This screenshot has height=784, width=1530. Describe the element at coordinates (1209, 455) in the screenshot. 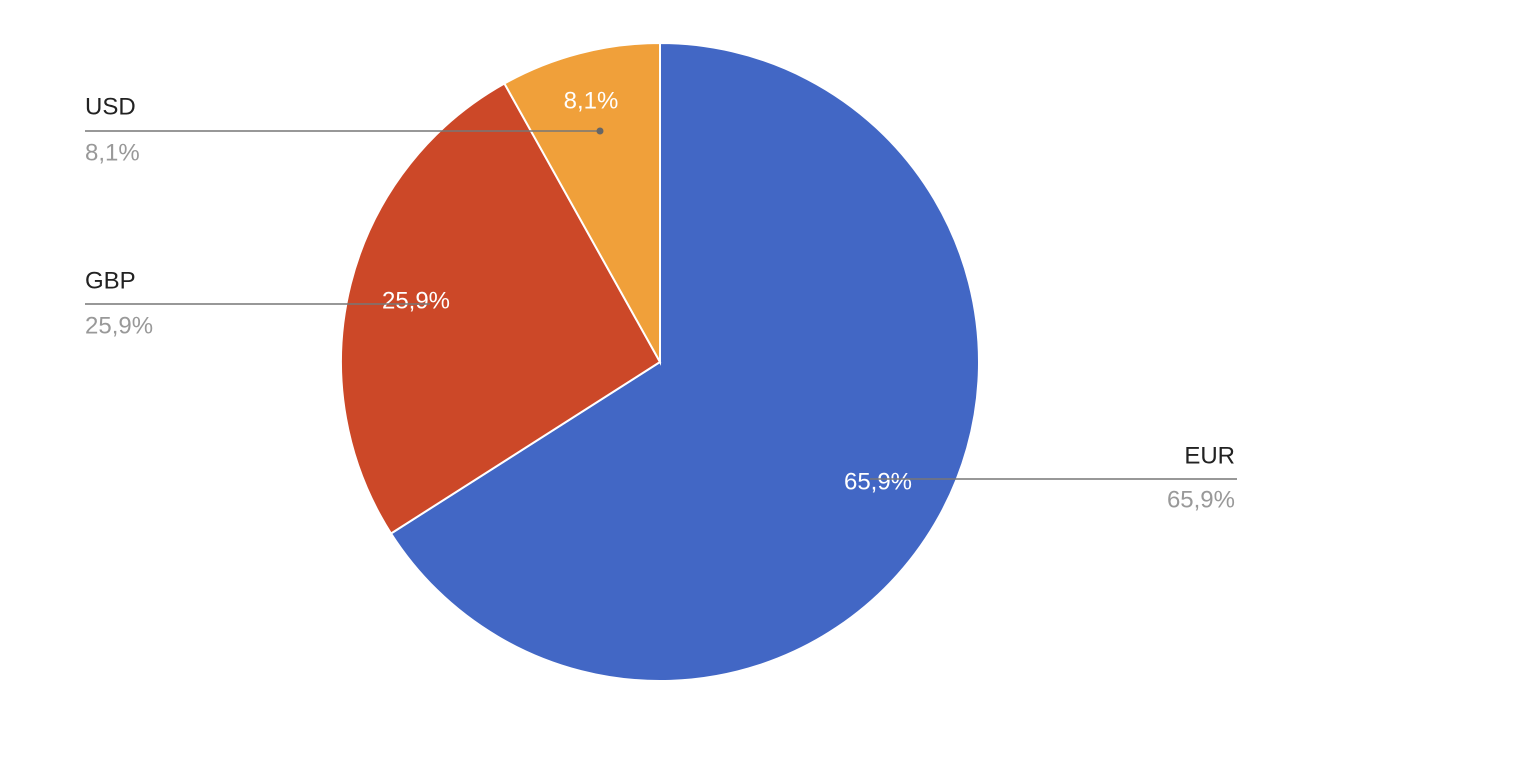

I see `legend-label: EUR` at that location.